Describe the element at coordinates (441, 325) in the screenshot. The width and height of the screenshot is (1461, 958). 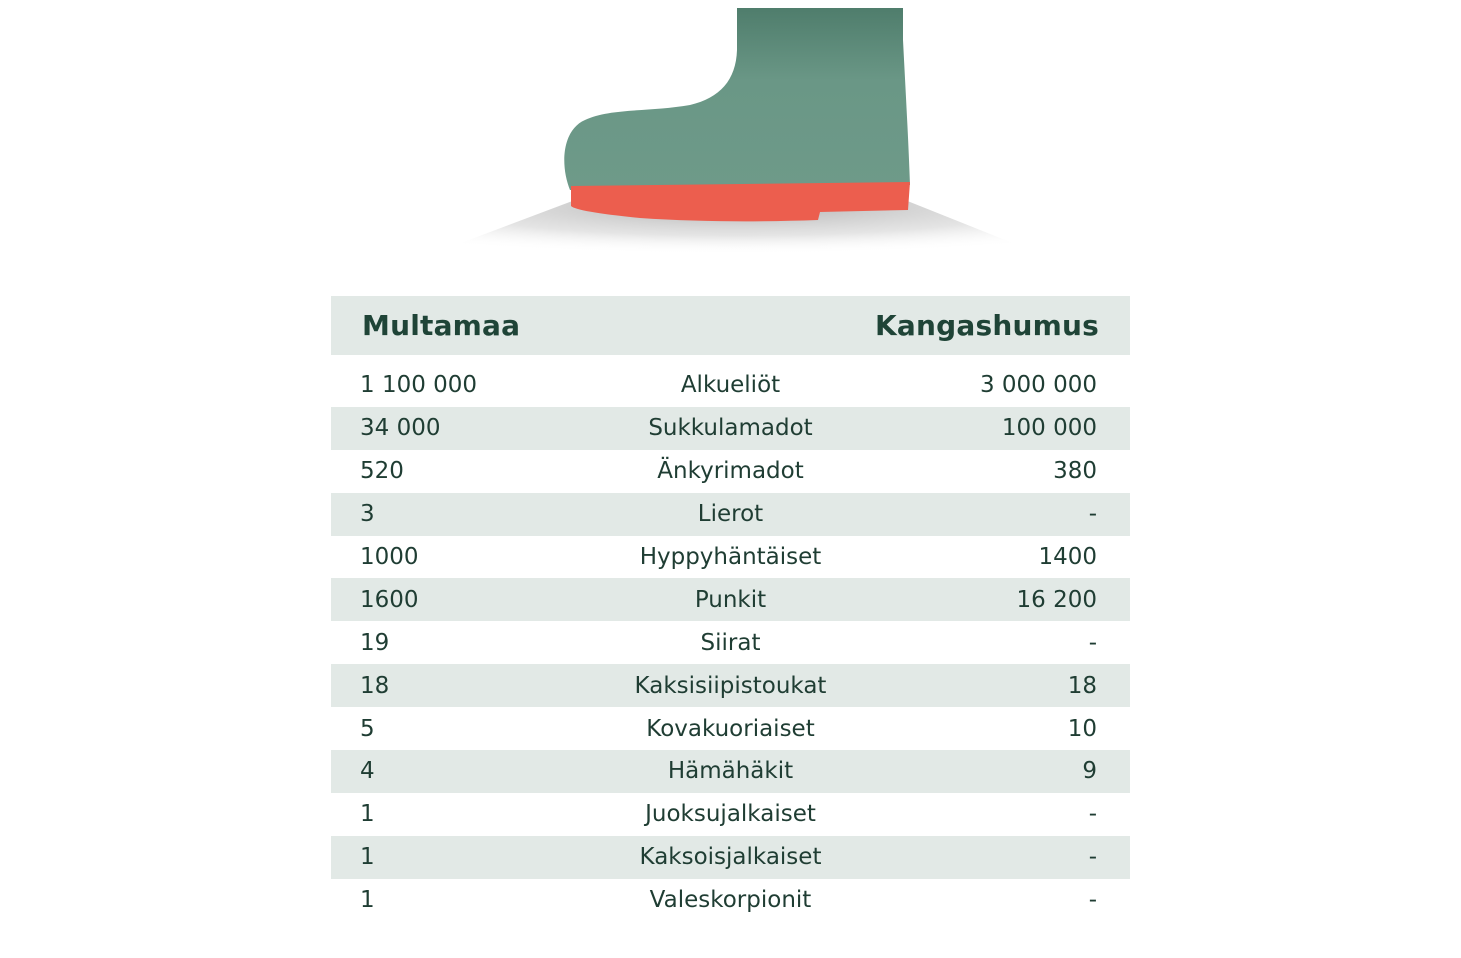
I see `header-multamaa: Multamaa` at that location.